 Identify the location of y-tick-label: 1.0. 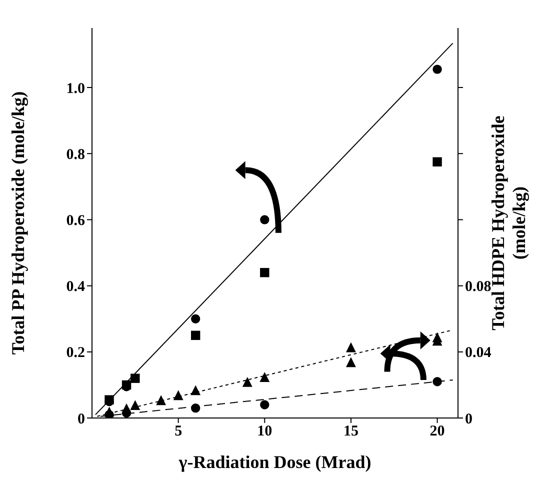
(75, 88).